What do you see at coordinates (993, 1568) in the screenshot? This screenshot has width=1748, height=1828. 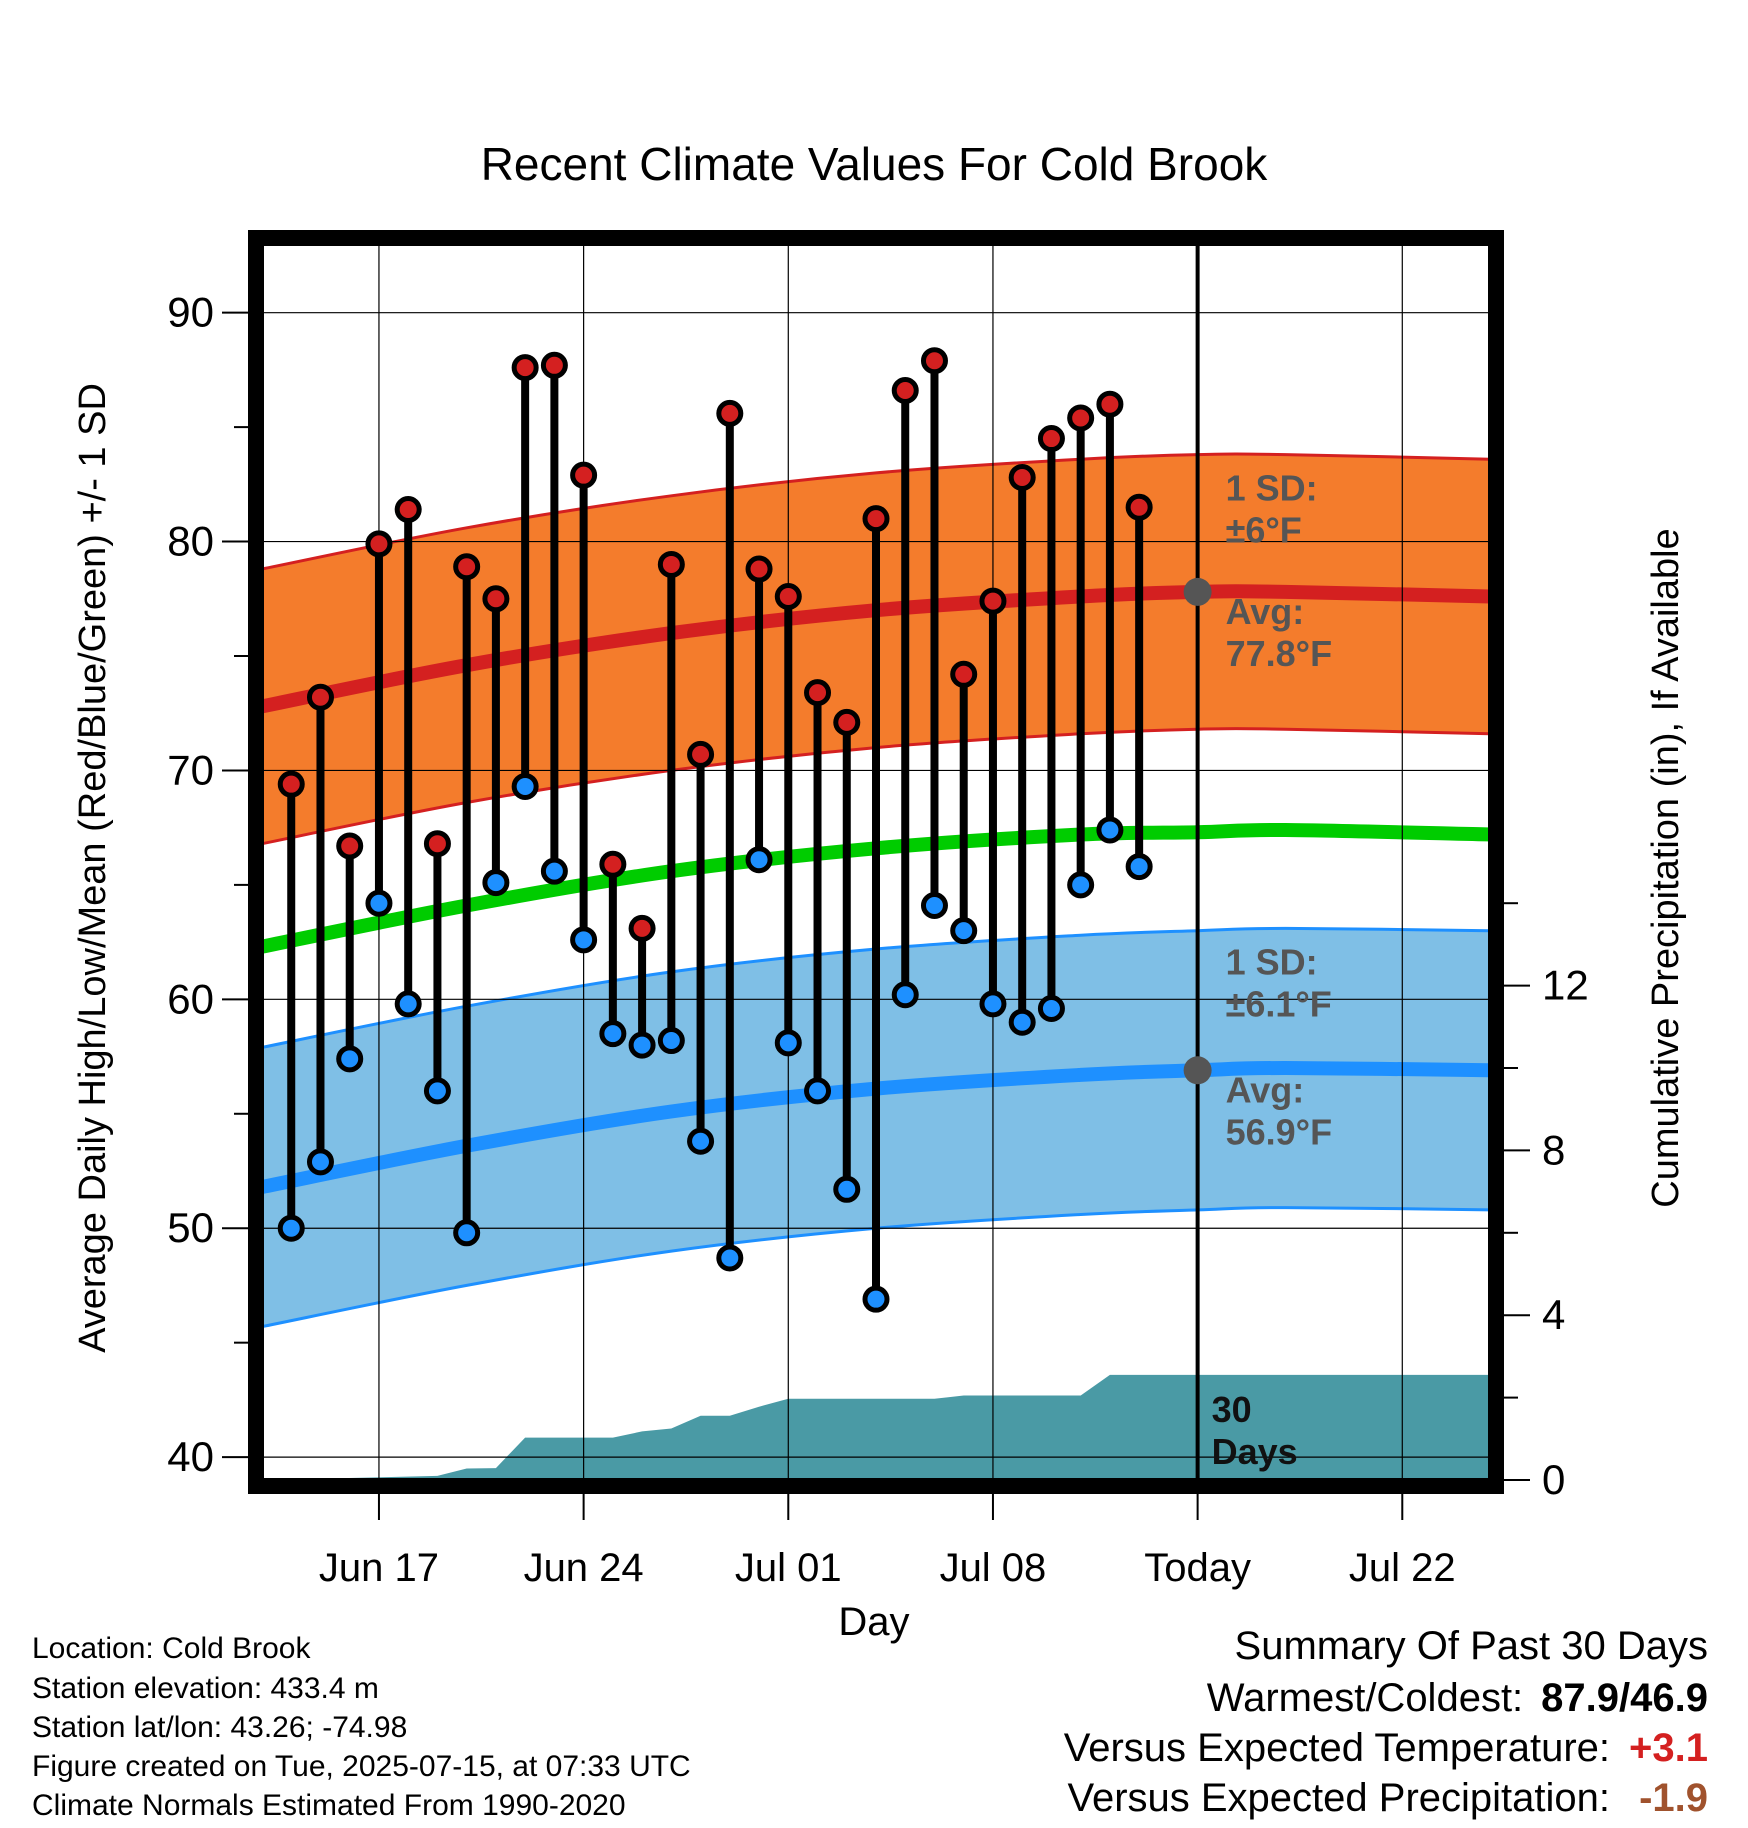 I see `x-tick-label-3: Jul 08` at bounding box center [993, 1568].